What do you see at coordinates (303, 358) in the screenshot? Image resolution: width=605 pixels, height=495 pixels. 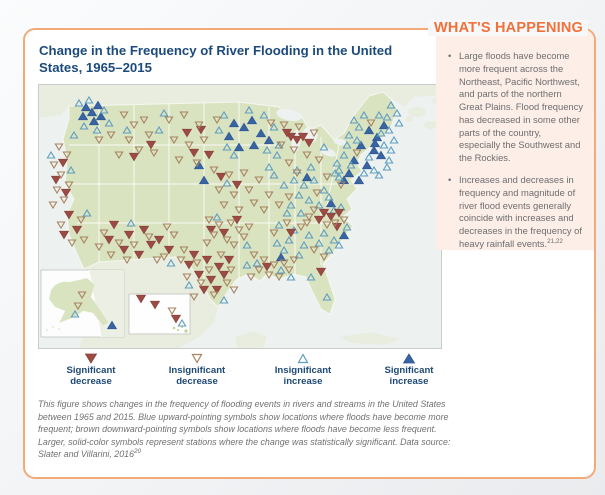 I see `legend-up-outline-triangle-icon` at bounding box center [303, 358].